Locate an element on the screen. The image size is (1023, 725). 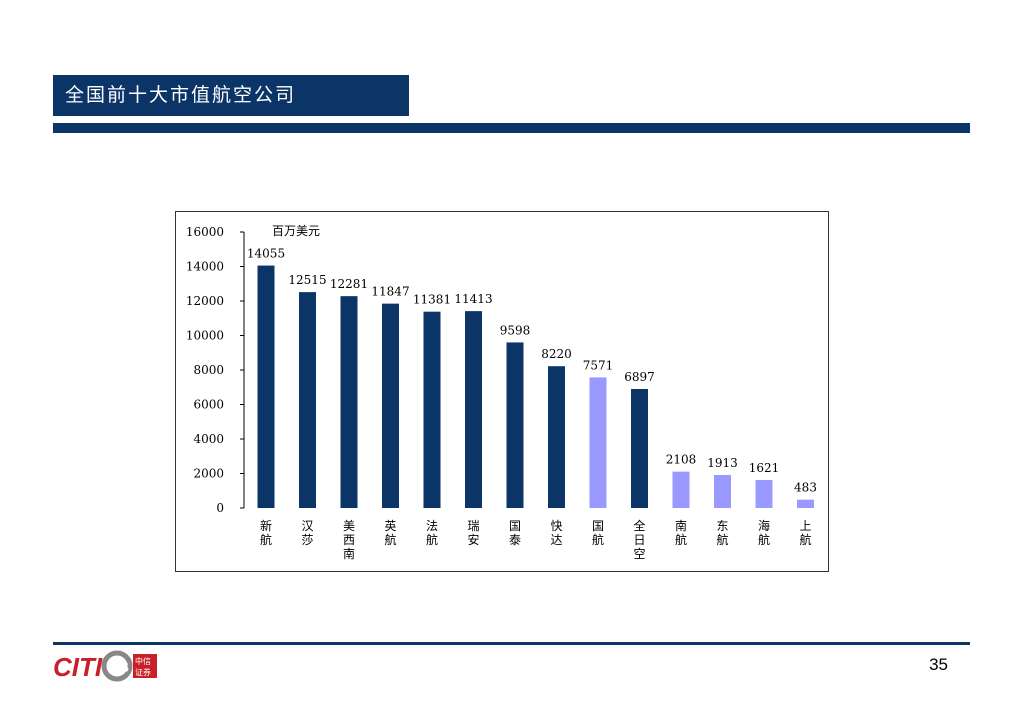
data-label: 1913 is located at coordinates (722, 463).